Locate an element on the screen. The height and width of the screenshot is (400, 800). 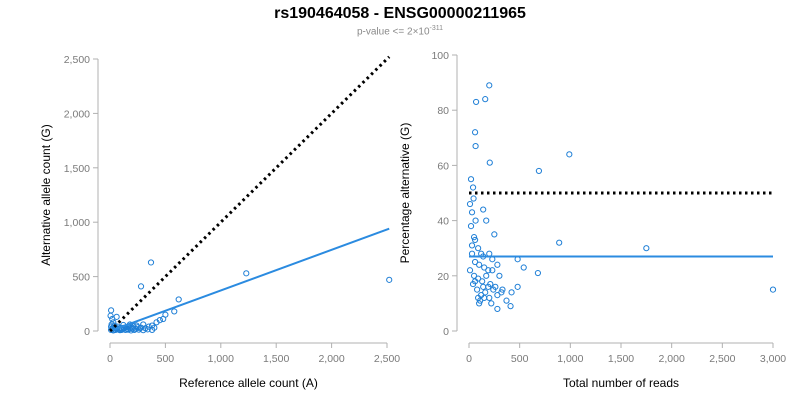
right-x-axis-label: Total number of reads is located at coordinates (621, 383).